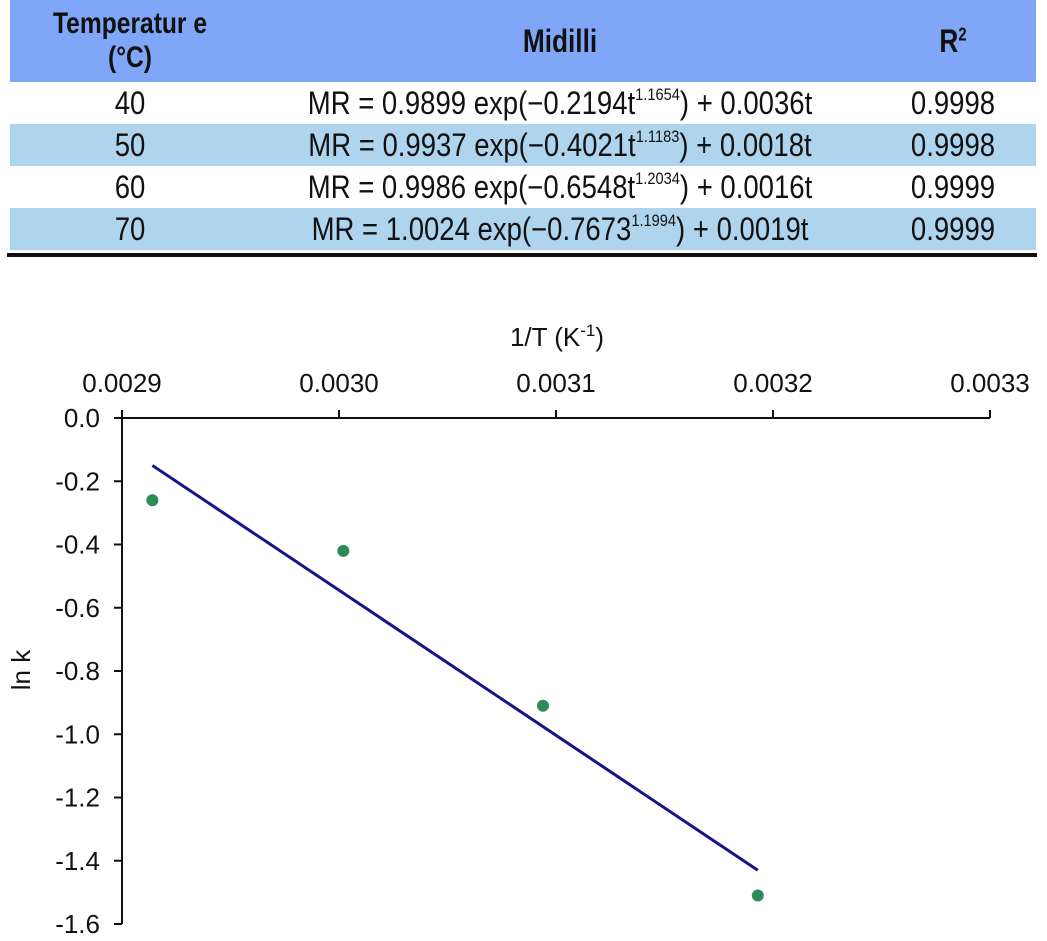 This screenshot has width=1047, height=941. Describe the element at coordinates (560, 40) in the screenshot. I see `header-model: Midilli` at that location.